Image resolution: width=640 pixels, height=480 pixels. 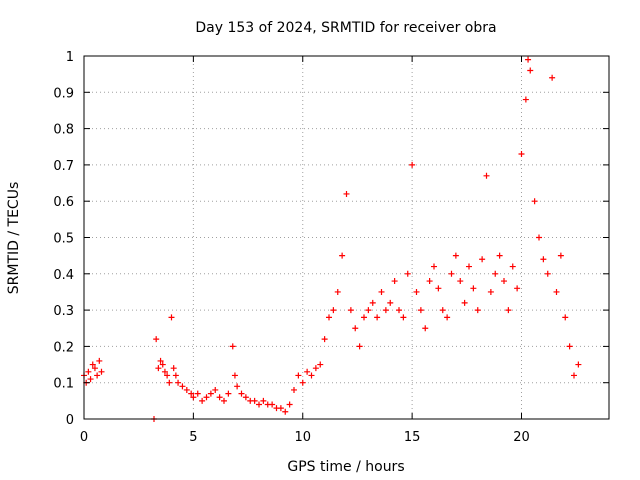 What do you see at coordinates (70, 420) in the screenshot?
I see `y-tick-label: 0` at bounding box center [70, 420].